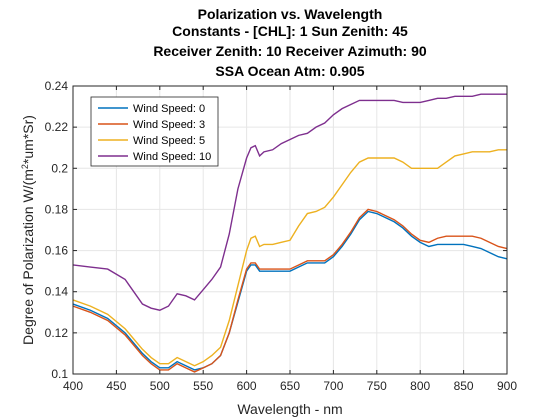  Describe the element at coordinates (59, 374) in the screenshot. I see `y-tick-label: 0.1` at that location.